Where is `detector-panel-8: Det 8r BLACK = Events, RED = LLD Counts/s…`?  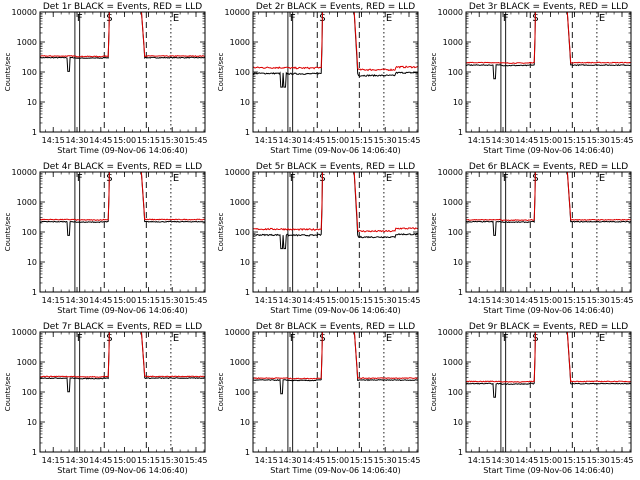 detector-panel-8: Det 8r BLACK = Events, RED = LLD Counts/s… is located at coordinates (319, 398).